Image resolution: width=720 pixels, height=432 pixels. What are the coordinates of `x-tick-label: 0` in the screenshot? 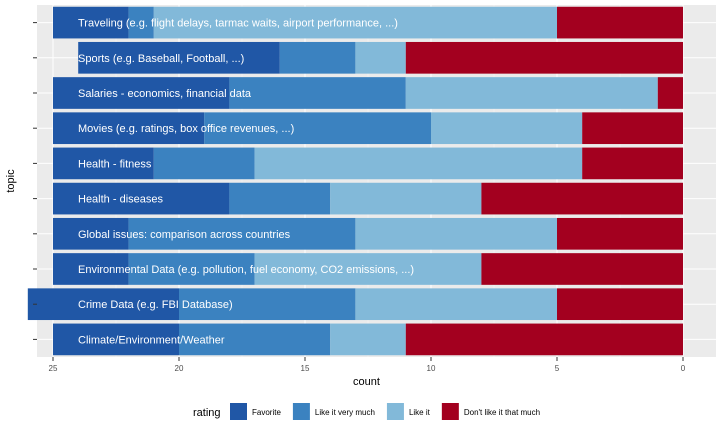 It's located at (683, 368).